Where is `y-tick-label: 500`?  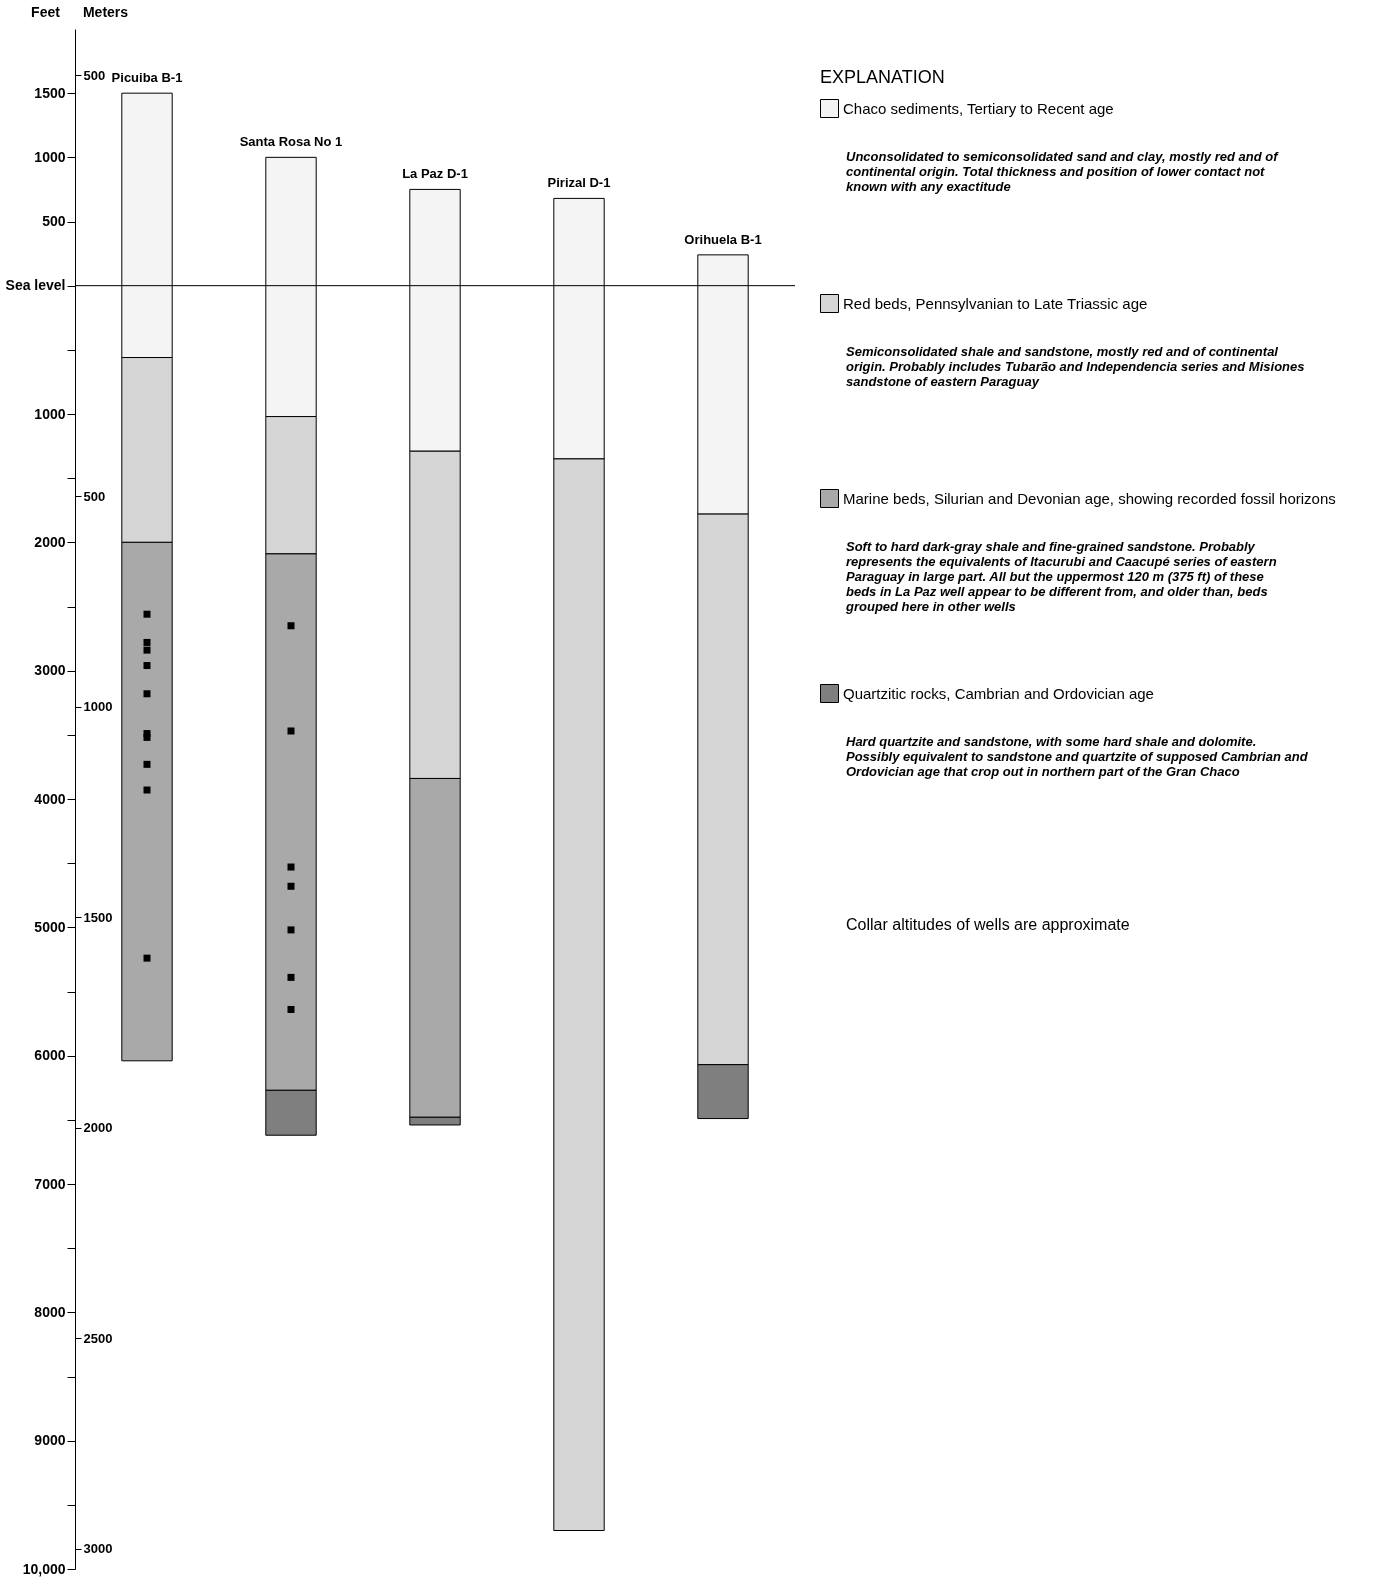
y-tick-label: 500 is located at coordinates (54, 221).